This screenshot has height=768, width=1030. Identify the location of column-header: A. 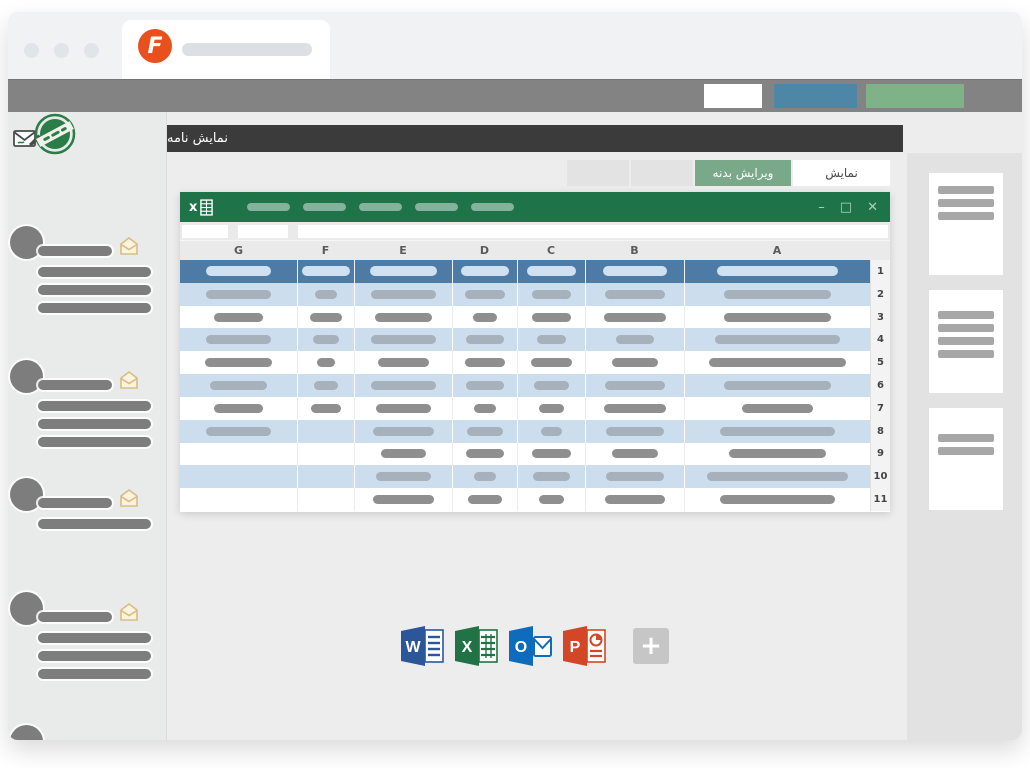
(777, 250).